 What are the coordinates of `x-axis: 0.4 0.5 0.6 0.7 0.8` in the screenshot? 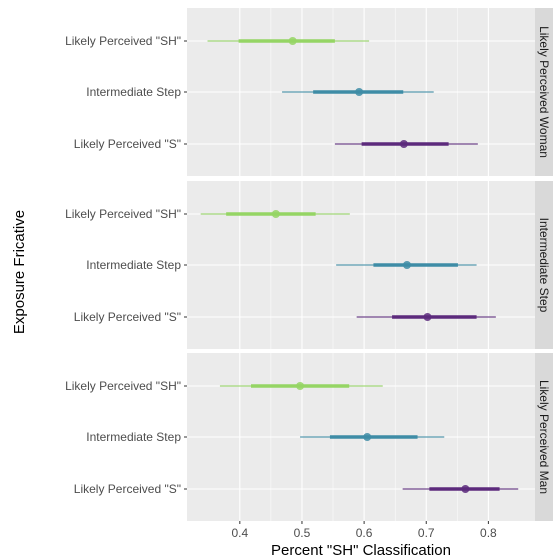 It's located at (364, 530).